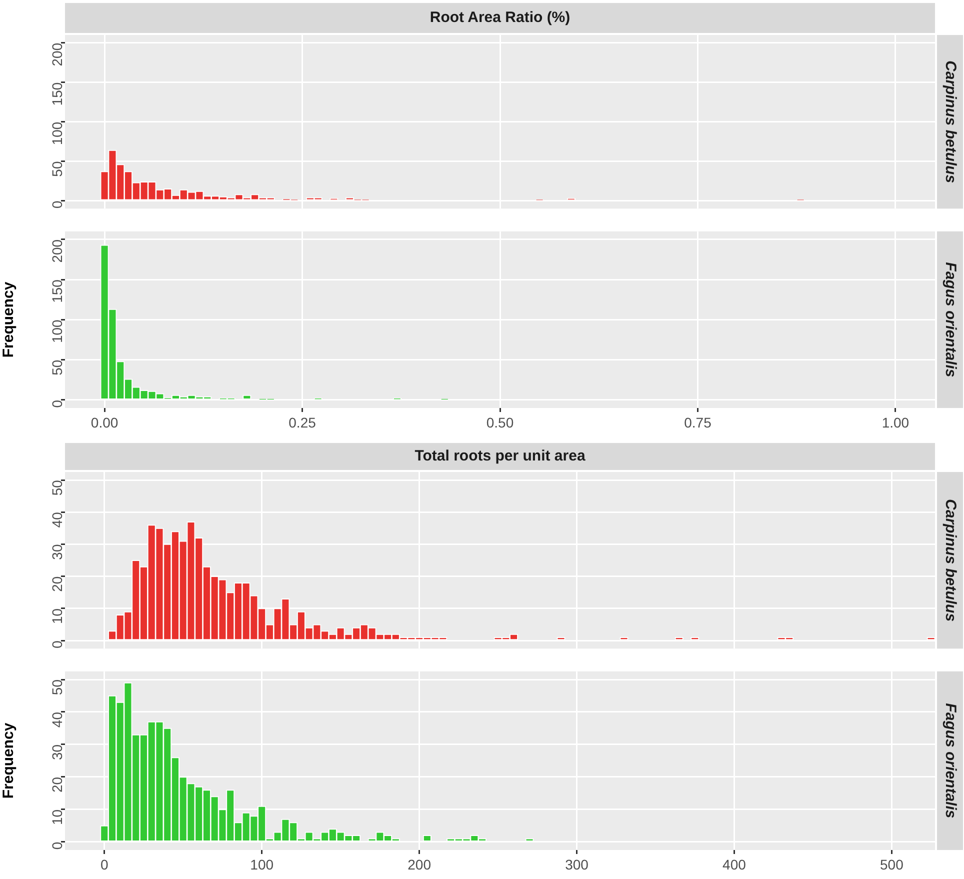 The width and height of the screenshot is (964, 879). I want to click on x-tick-label: 300, so click(577, 864).